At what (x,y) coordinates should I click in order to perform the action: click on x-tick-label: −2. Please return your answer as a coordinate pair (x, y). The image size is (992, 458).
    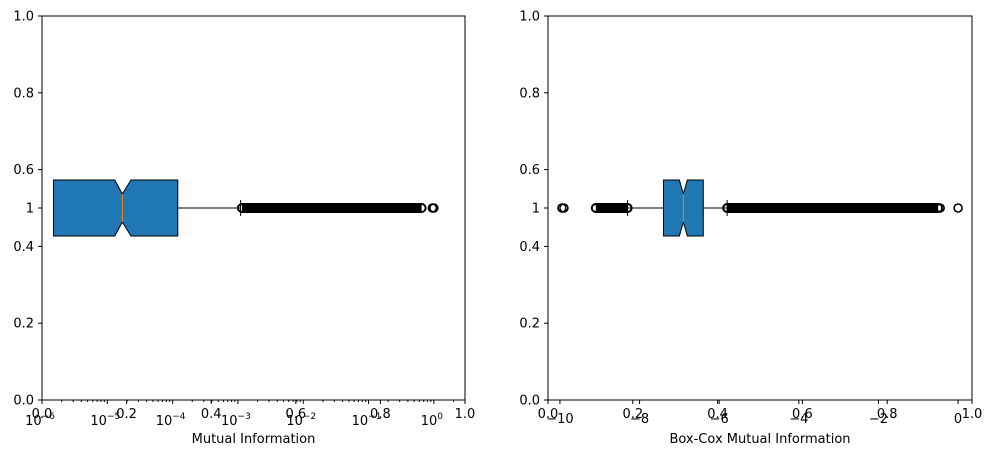
    Looking at the image, I should click on (878, 419).